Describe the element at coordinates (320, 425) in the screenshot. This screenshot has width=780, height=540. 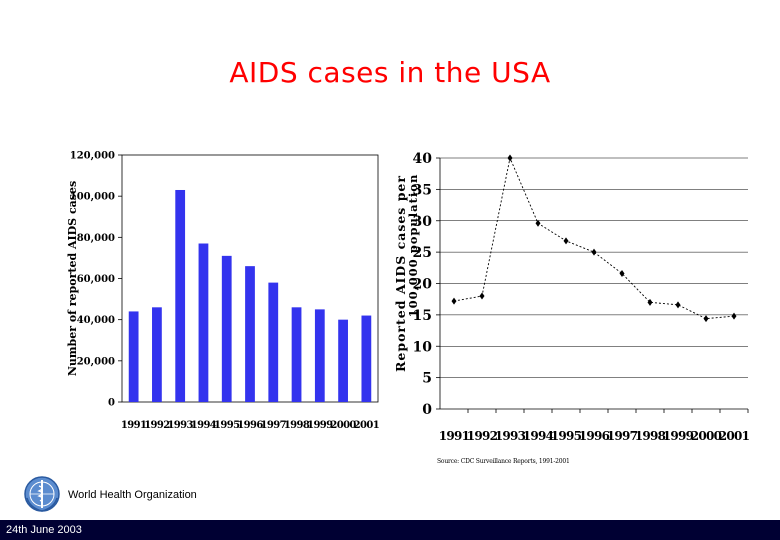
I see `bar-chart-xtick-label: 1999` at that location.